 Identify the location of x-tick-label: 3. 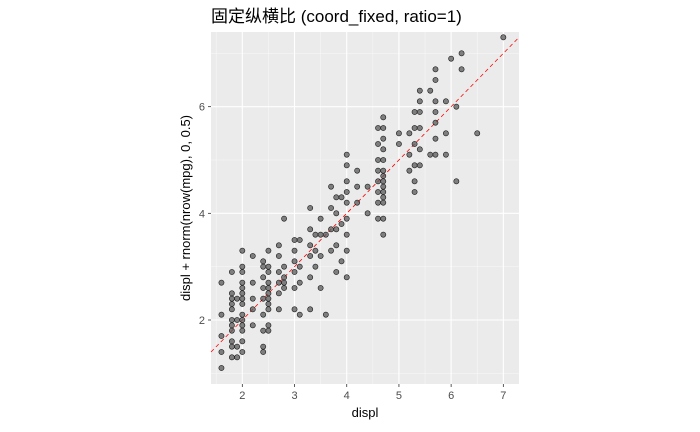
(294, 396).